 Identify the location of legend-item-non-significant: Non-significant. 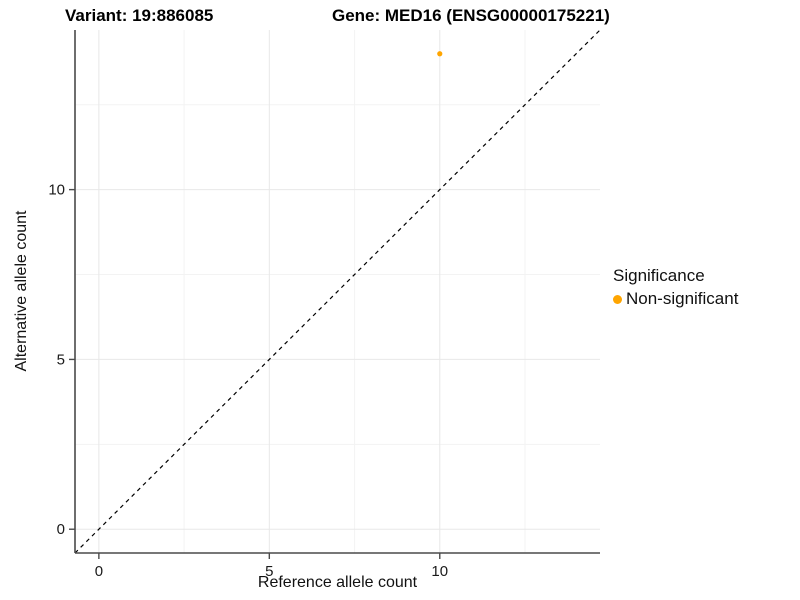
(675, 299).